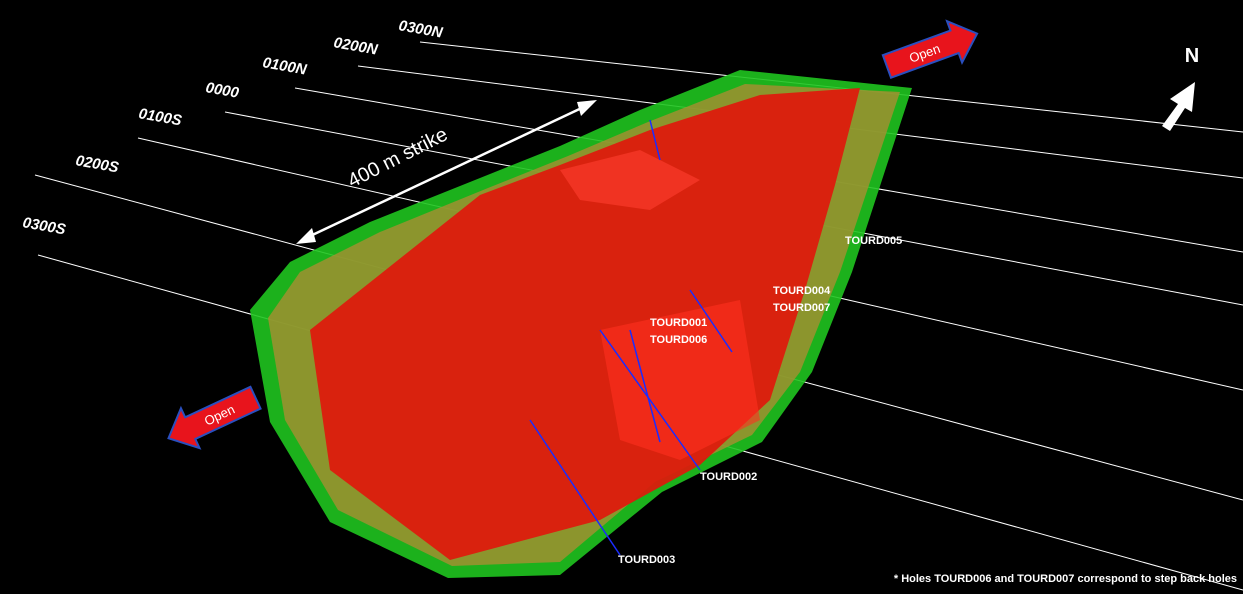 This screenshot has width=1243, height=594. Describe the element at coordinates (446, 172) in the screenshot. I see `strike-arrow` at that location.